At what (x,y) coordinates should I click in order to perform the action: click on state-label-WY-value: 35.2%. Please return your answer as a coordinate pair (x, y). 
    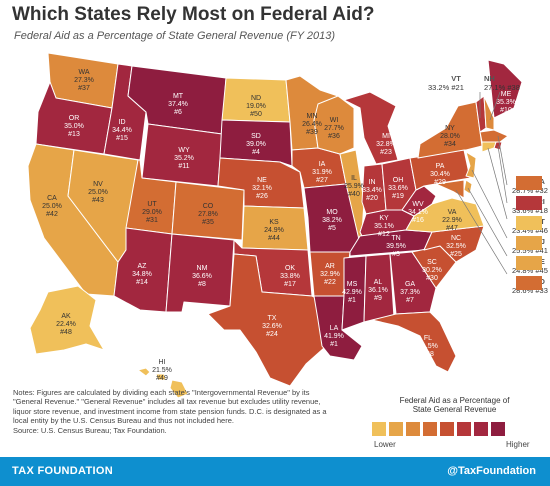
    Looking at the image, I should click on (184, 158).